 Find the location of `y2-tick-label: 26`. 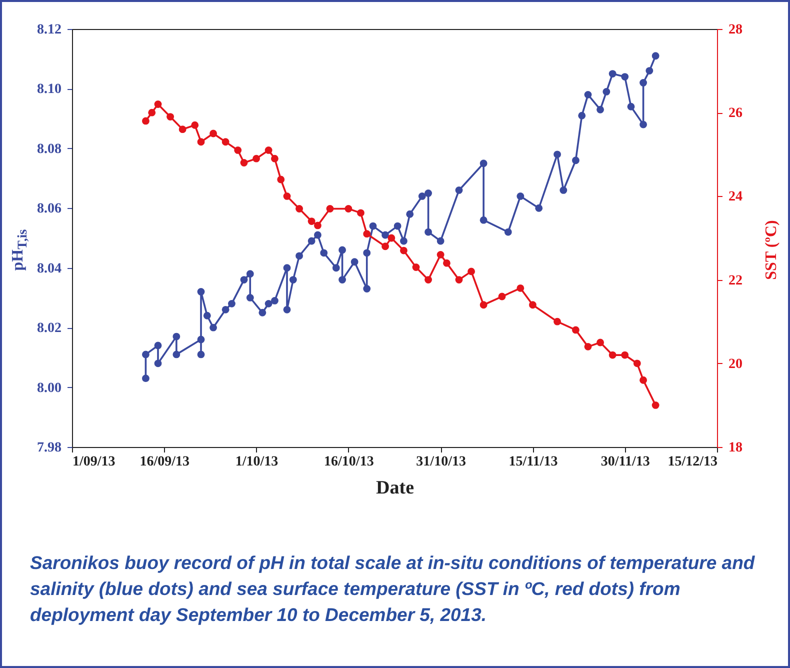

y2-tick-label: 26 is located at coordinates (735, 114).